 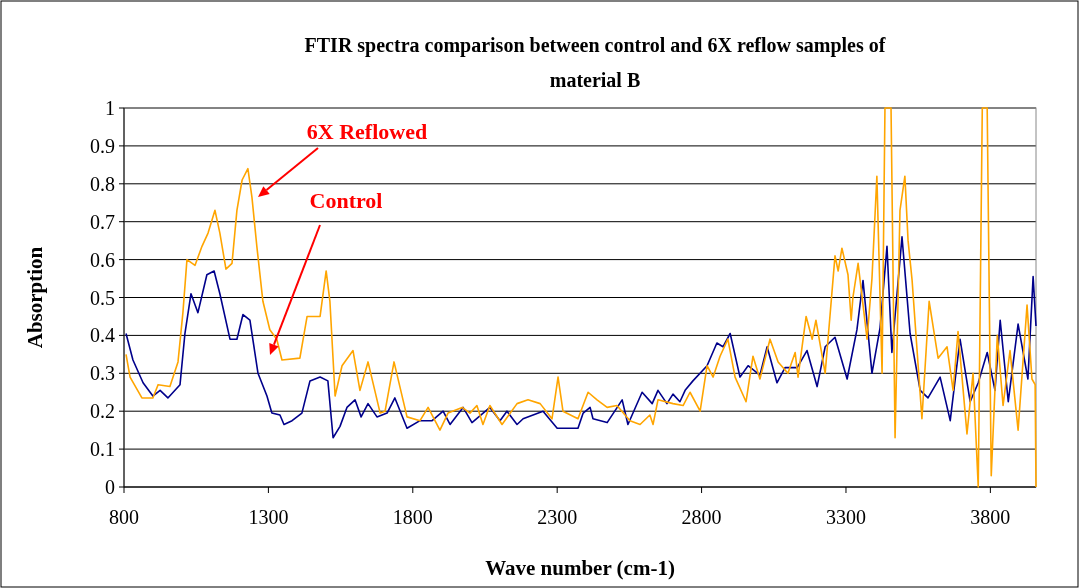 What do you see at coordinates (102, 373) in the screenshot?
I see `y-tick-label: 0.3` at bounding box center [102, 373].